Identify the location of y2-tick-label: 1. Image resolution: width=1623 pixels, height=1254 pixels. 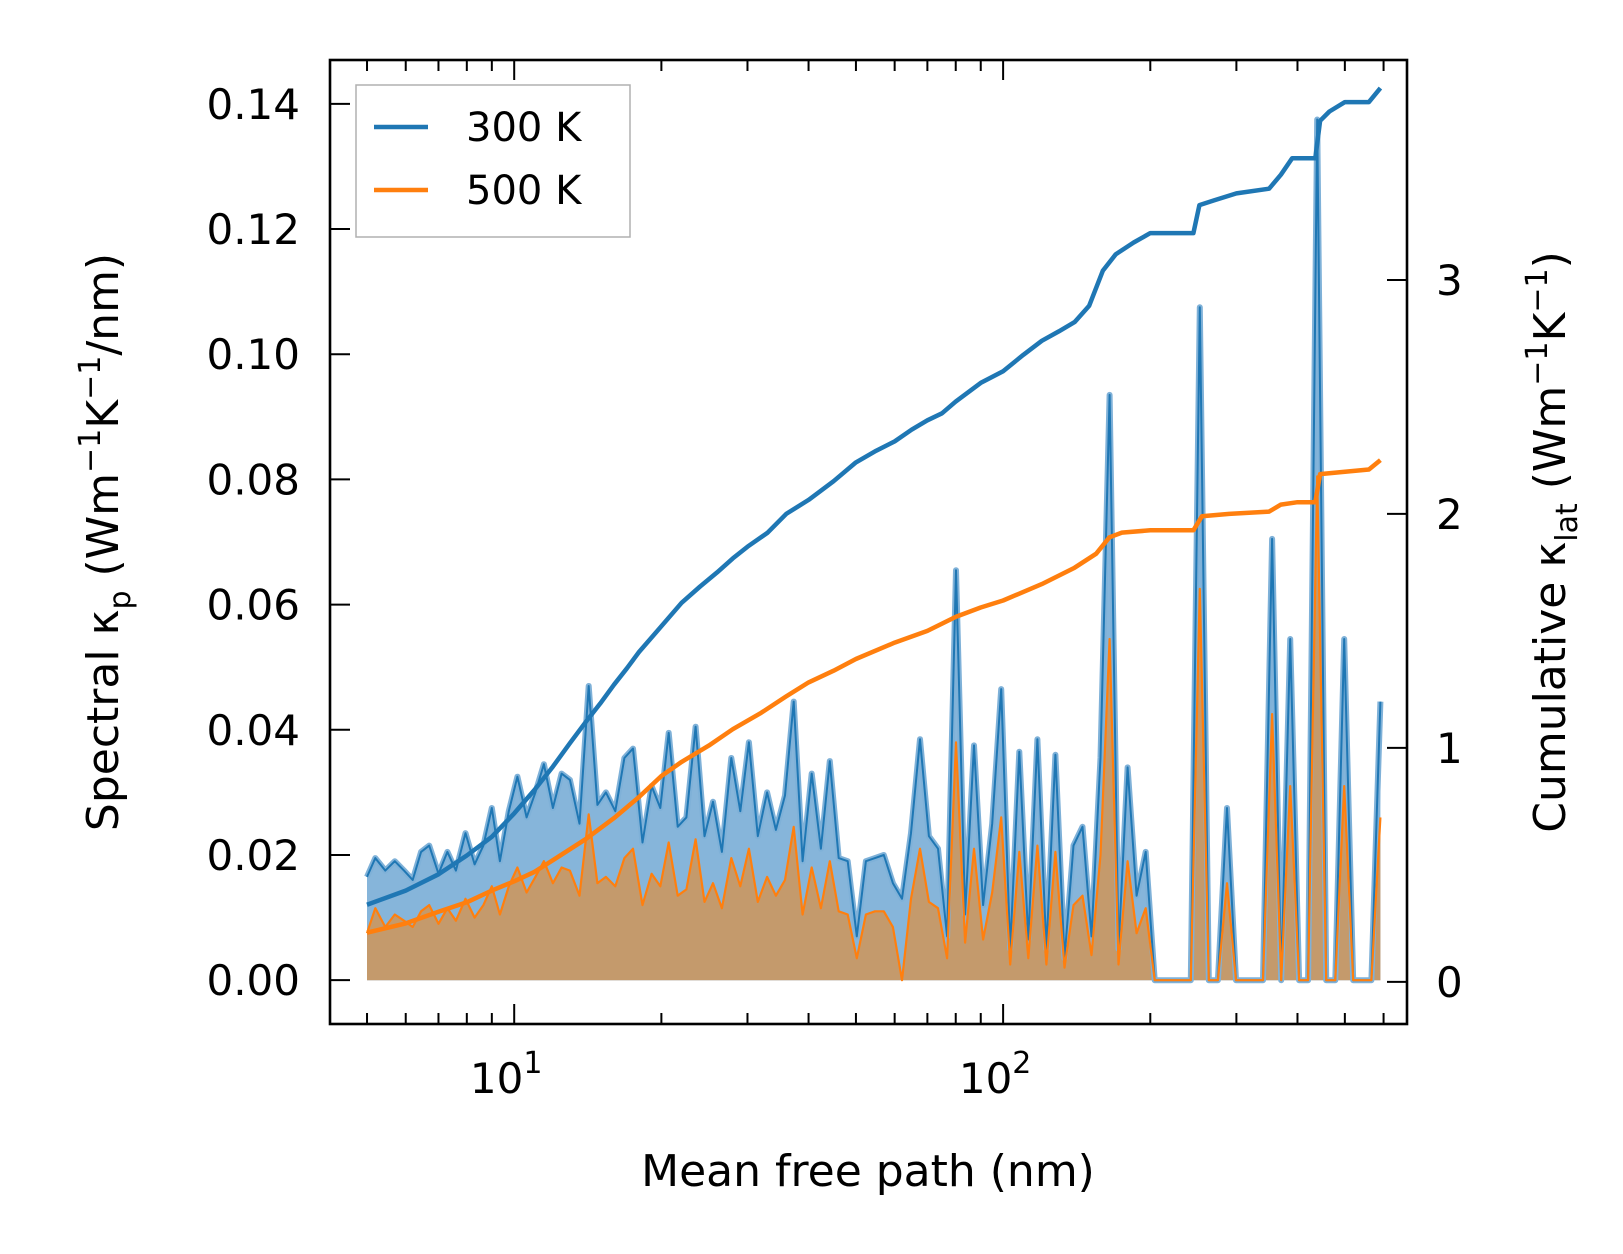
(1449, 748).